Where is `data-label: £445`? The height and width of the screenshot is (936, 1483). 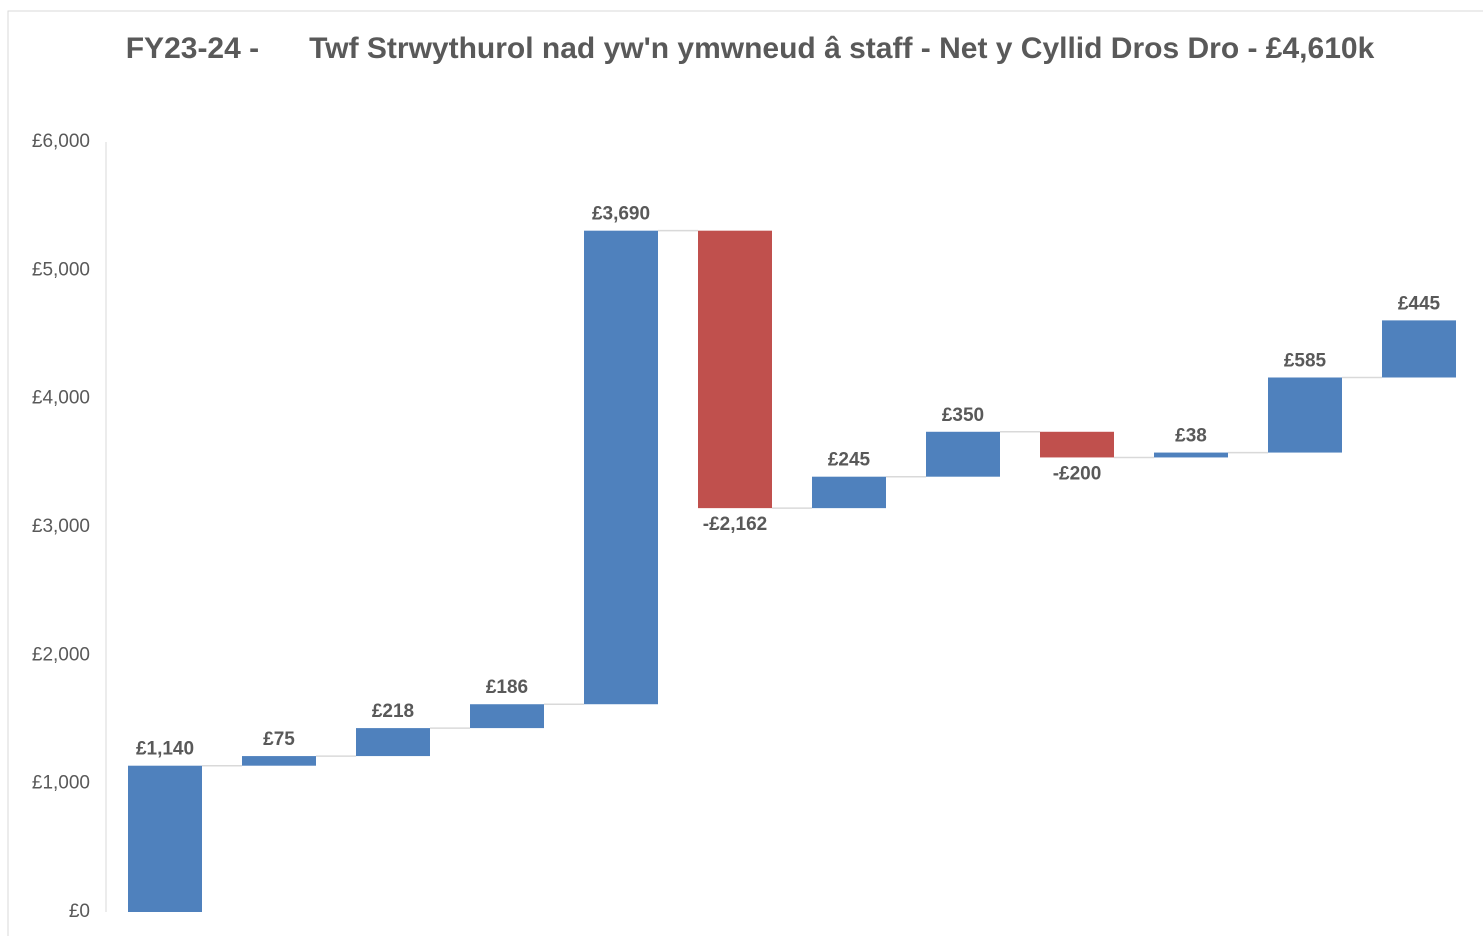 data-label: £445 is located at coordinates (1419, 303).